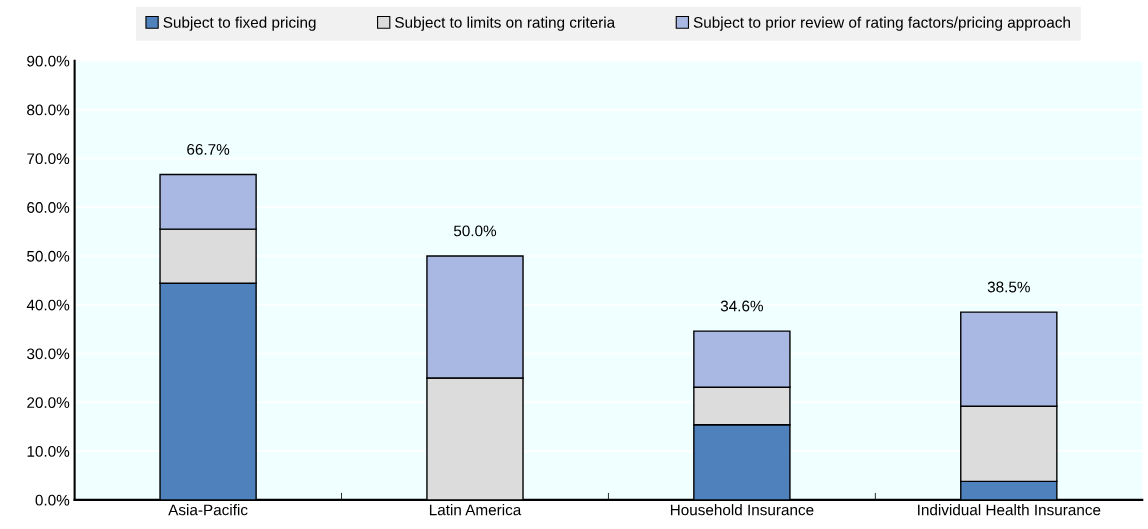 Image resolution: width=1148 pixels, height=529 pixels. I want to click on y-tick-label: 10.0%, so click(48, 451).